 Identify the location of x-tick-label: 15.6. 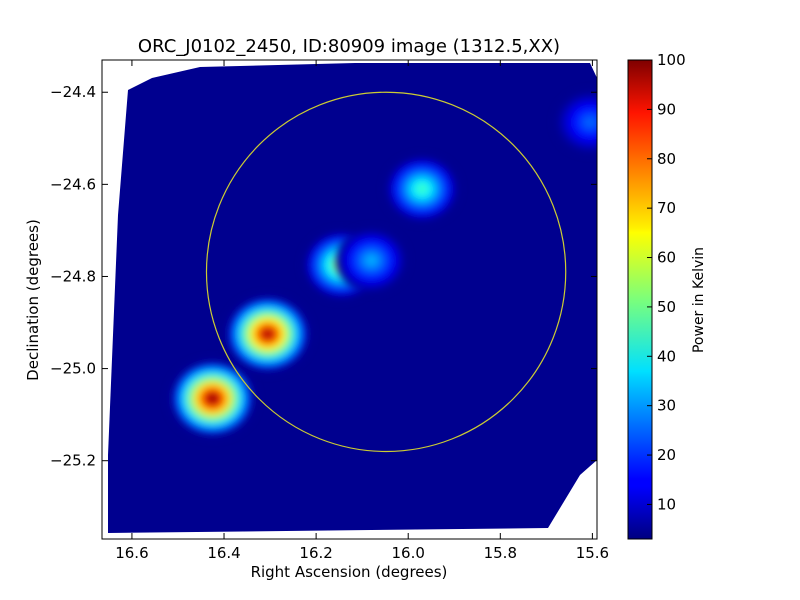
(592, 553).